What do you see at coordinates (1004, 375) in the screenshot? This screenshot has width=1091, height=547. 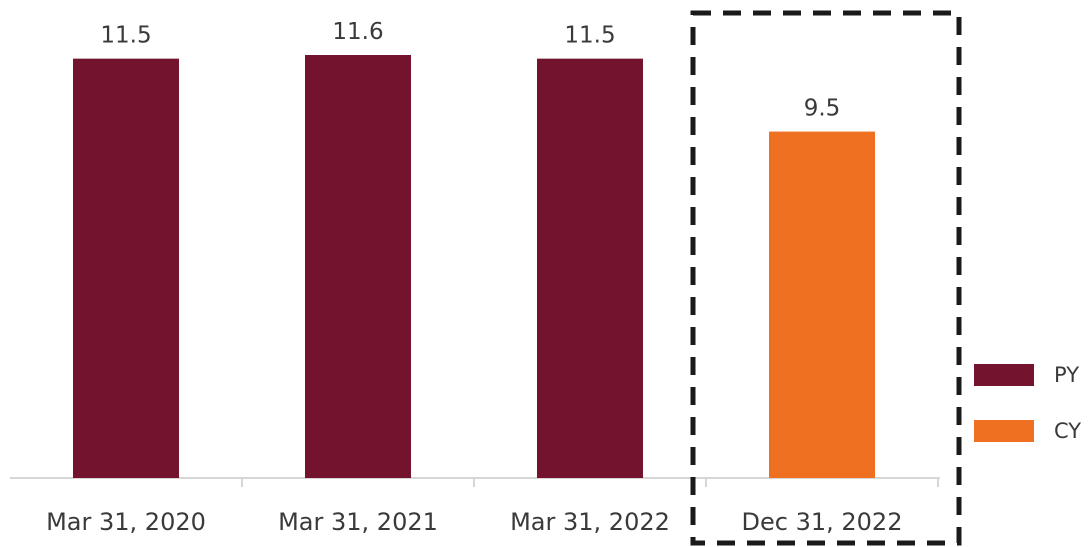 I see `legend-swatch-py` at bounding box center [1004, 375].